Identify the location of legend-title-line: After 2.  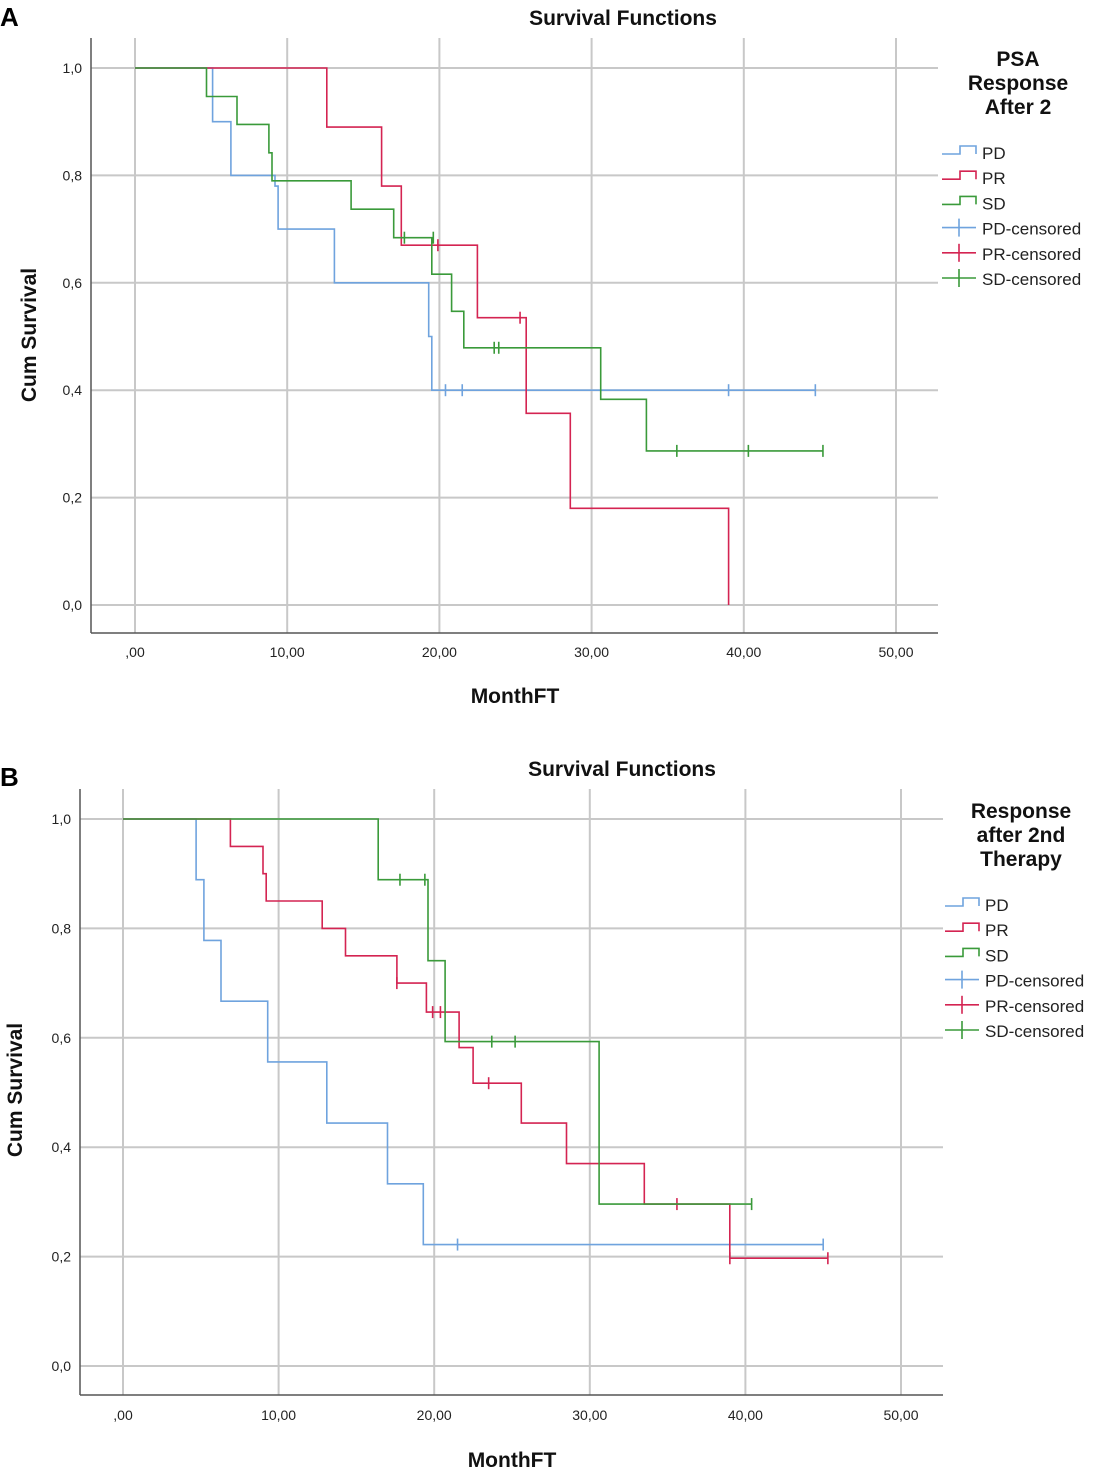
(1018, 107).